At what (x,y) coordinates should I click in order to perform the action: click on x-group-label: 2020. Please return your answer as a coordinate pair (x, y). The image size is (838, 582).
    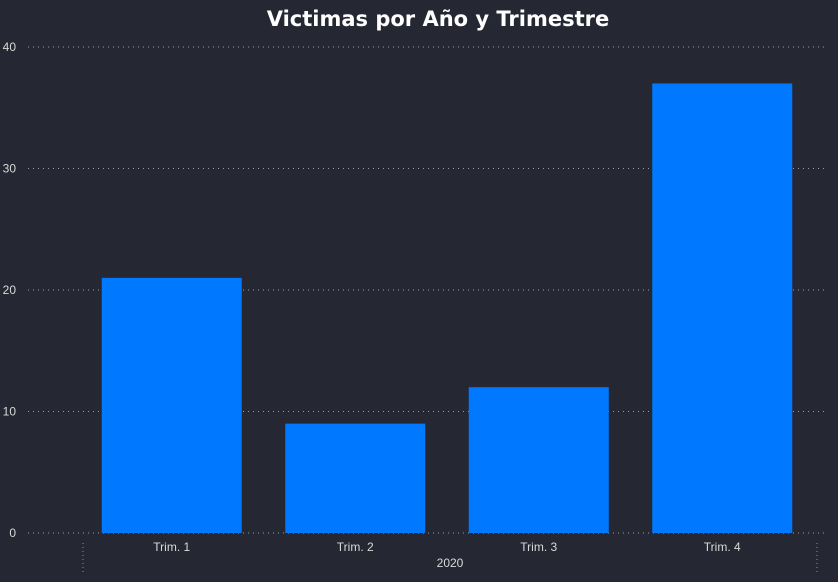
    Looking at the image, I should click on (450, 563).